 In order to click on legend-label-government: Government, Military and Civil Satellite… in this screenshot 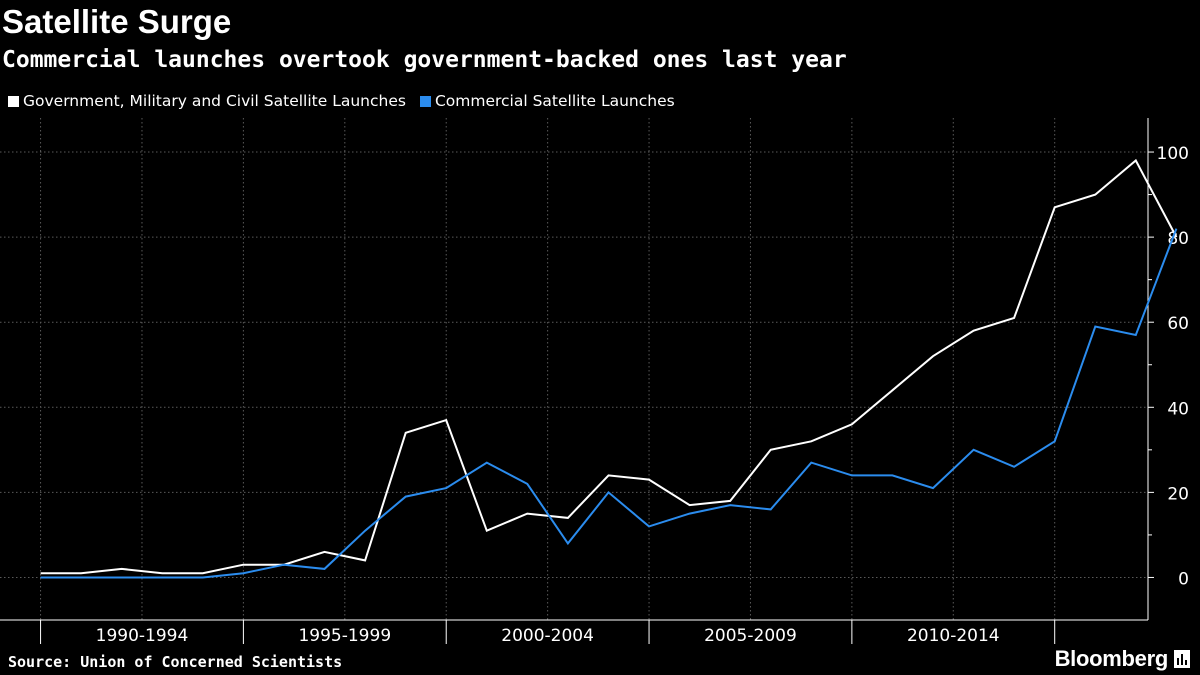, I will do `click(214, 101)`.